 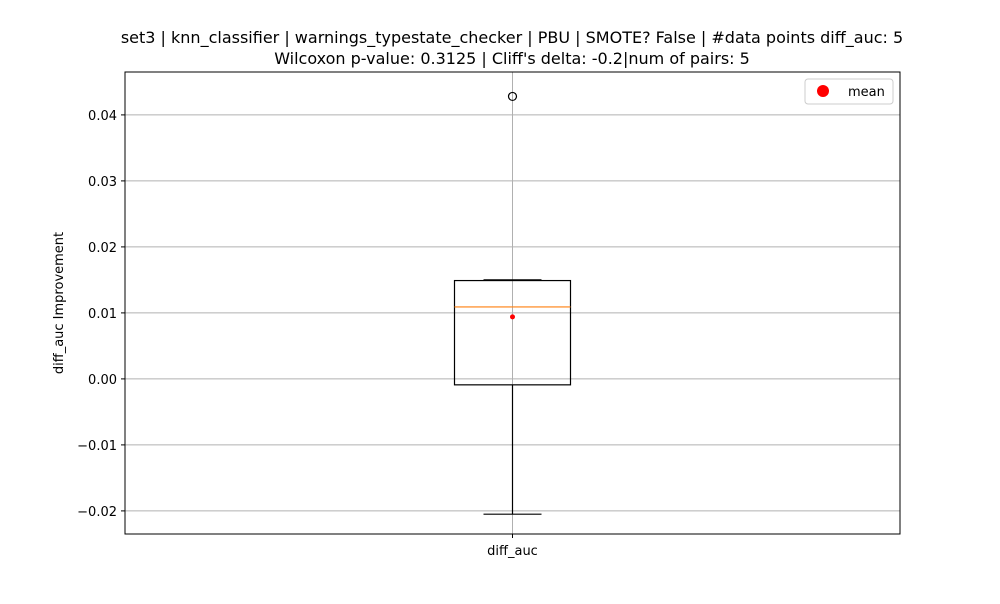 What do you see at coordinates (512, 96) in the screenshot?
I see `outlier-point` at bounding box center [512, 96].